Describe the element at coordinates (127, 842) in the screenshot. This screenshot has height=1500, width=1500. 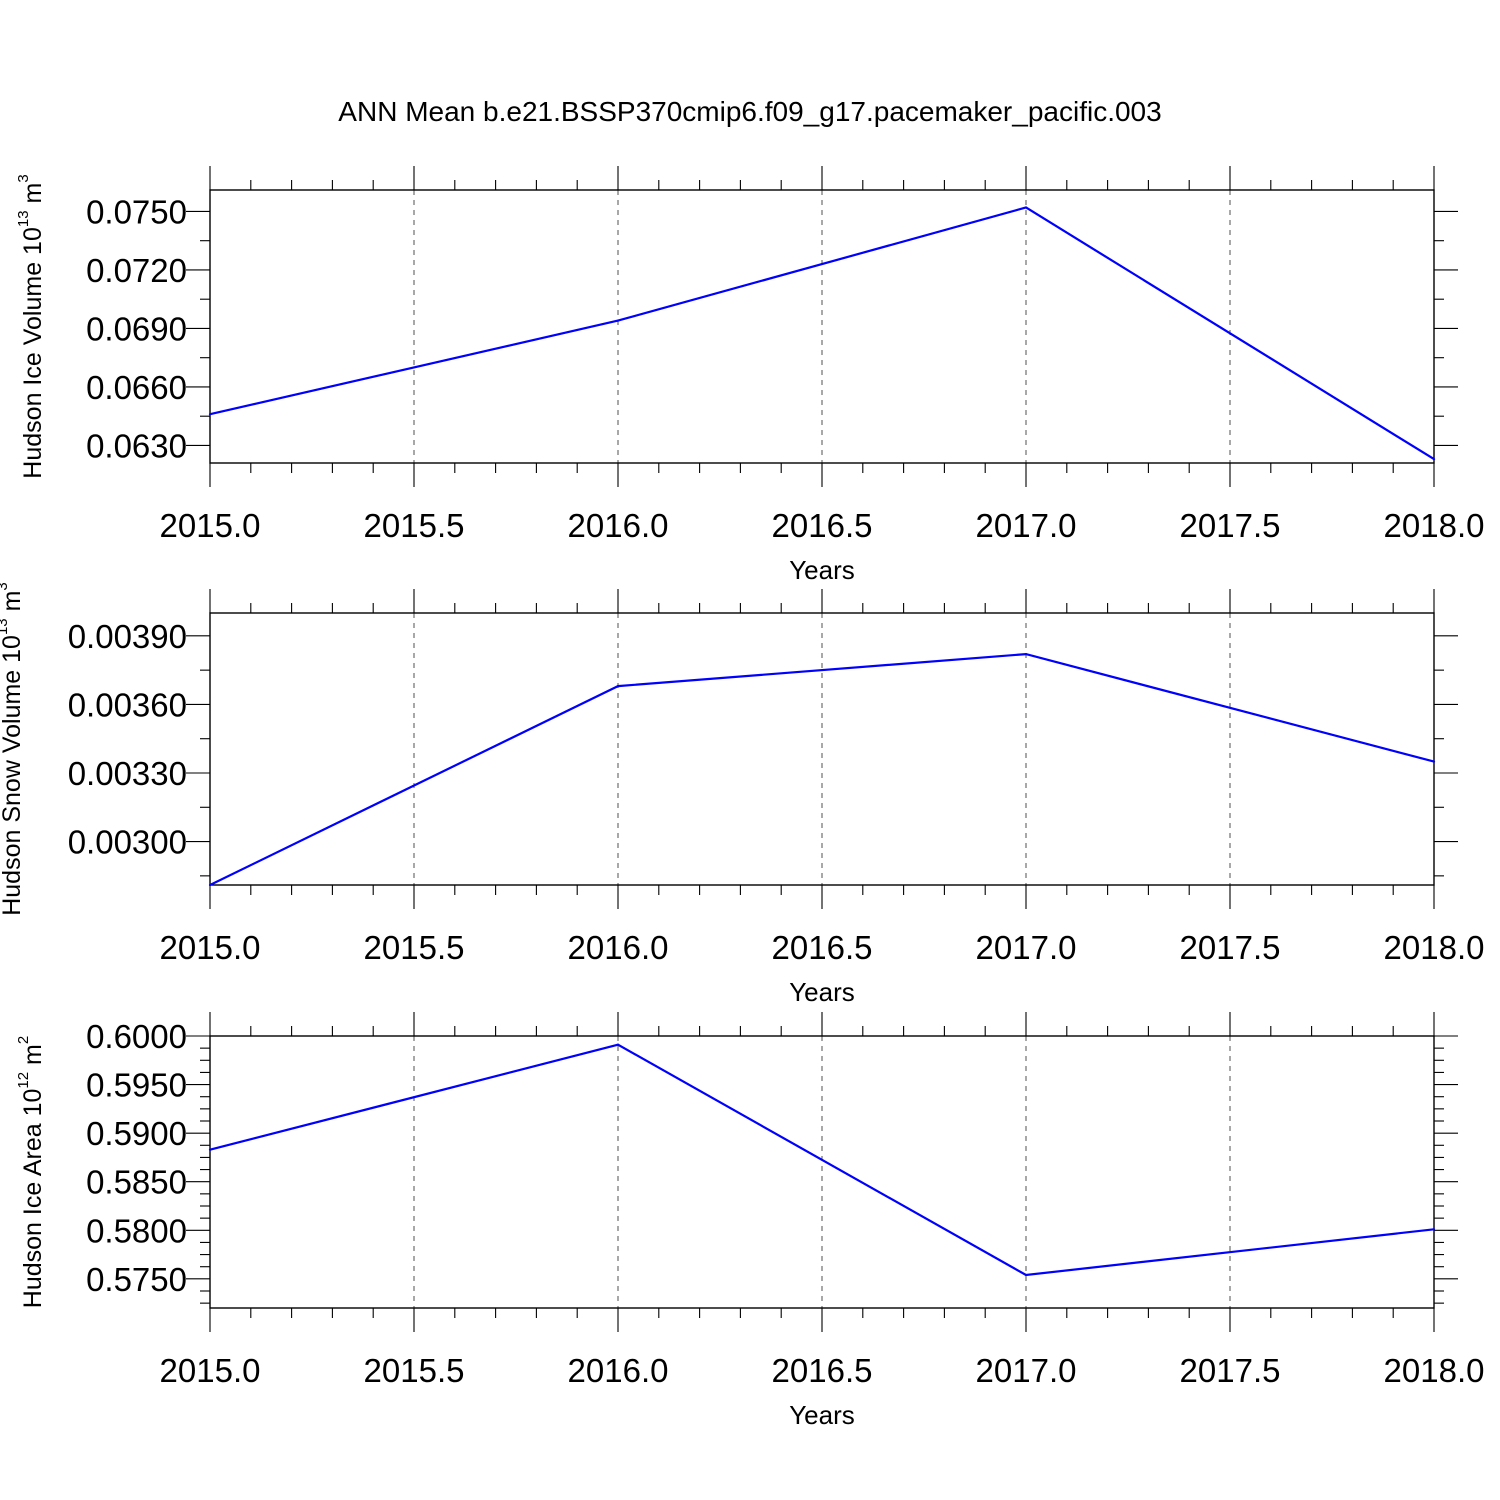
I see `y-tick-label: 0.00300` at that location.